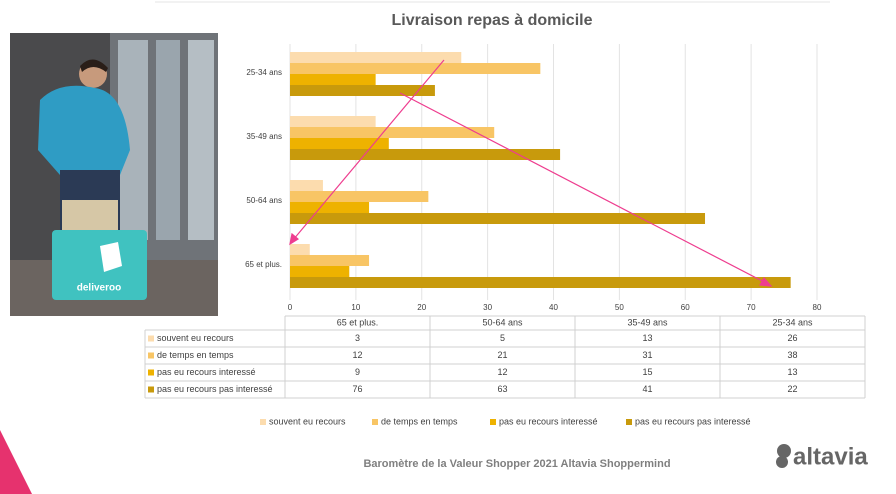 This screenshot has height=494, width=896. I want to click on x-tick-label: 30, so click(487, 307).